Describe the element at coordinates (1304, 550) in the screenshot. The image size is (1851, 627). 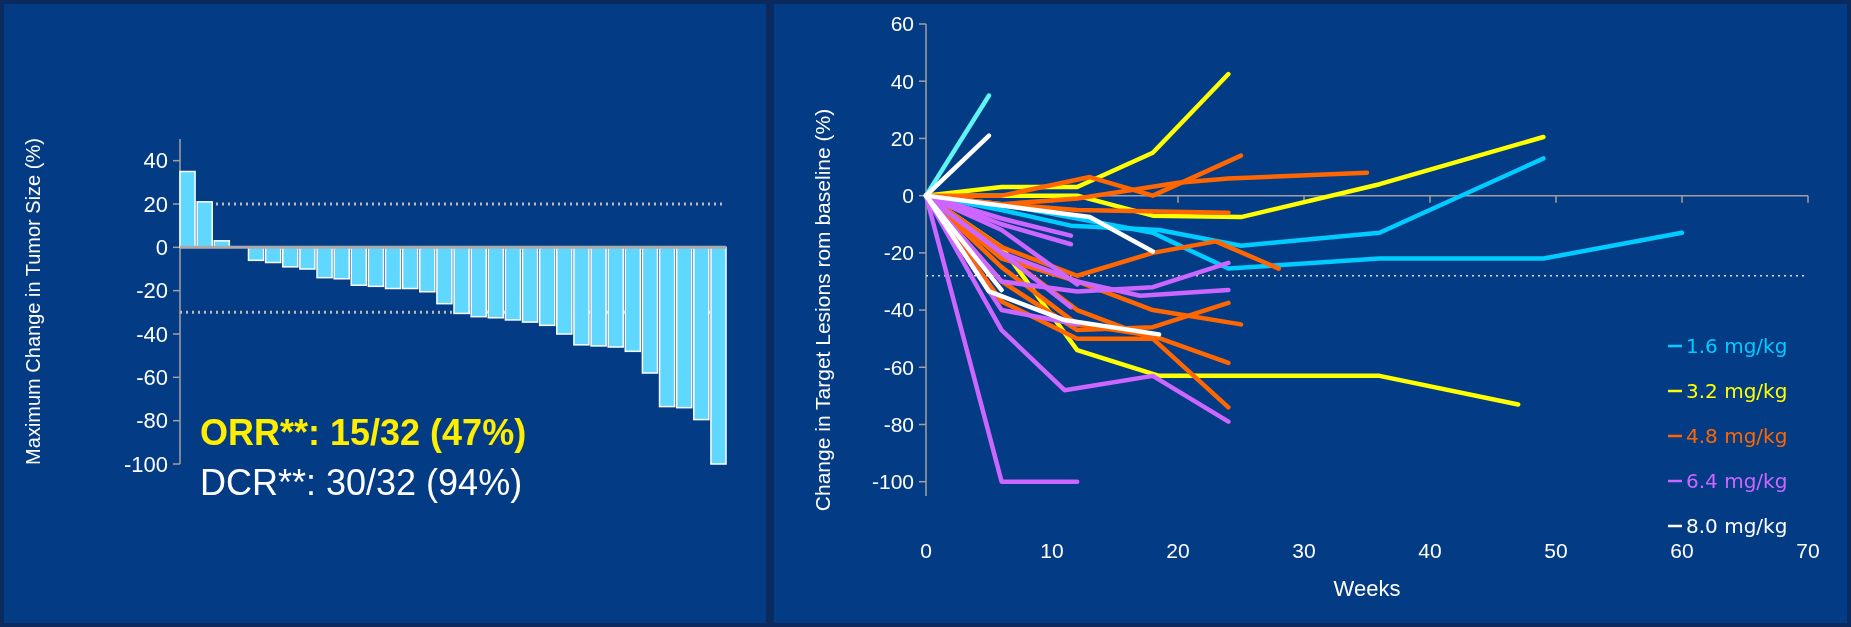
I see `x-tick-label: 30` at that location.